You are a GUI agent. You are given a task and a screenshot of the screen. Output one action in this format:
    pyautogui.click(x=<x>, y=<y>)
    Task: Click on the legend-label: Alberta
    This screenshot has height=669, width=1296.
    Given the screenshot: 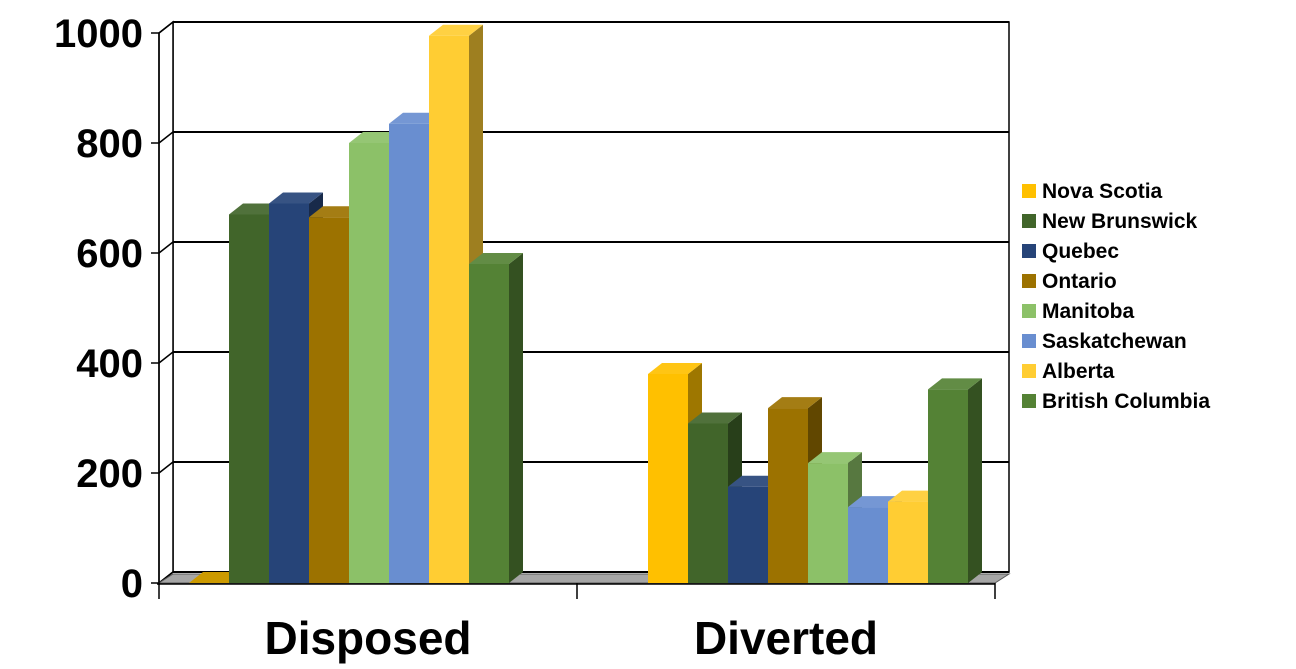 What is the action you would take?
    pyautogui.click(x=1078, y=371)
    